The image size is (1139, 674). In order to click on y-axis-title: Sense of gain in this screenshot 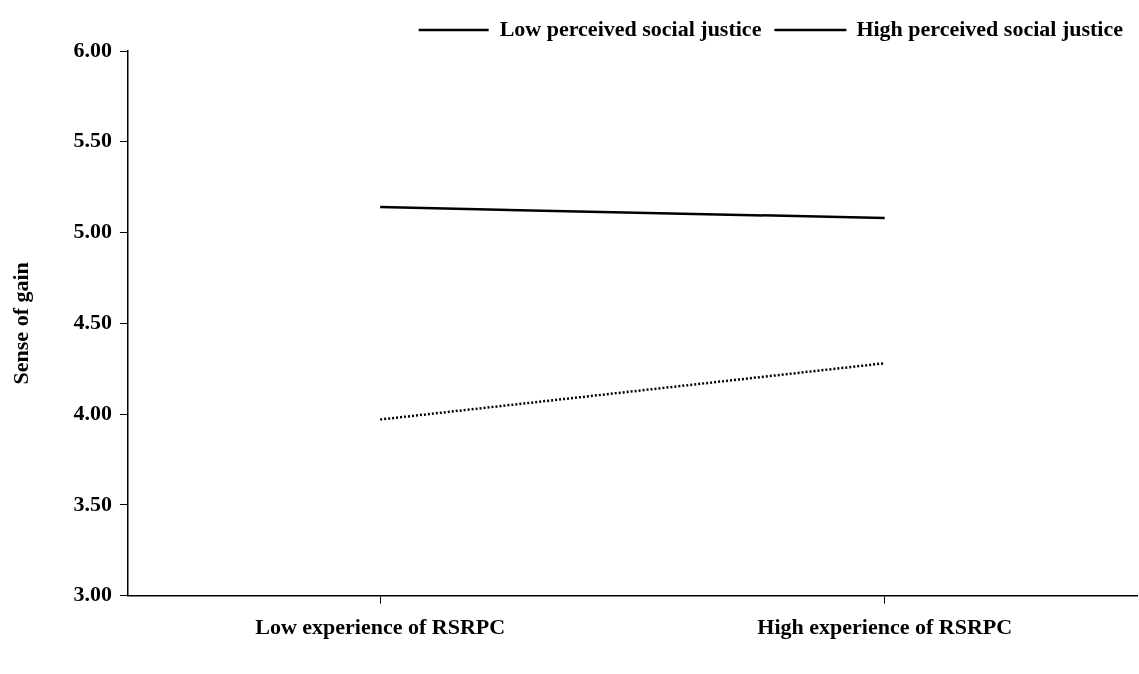, I will do `click(20, 323)`.